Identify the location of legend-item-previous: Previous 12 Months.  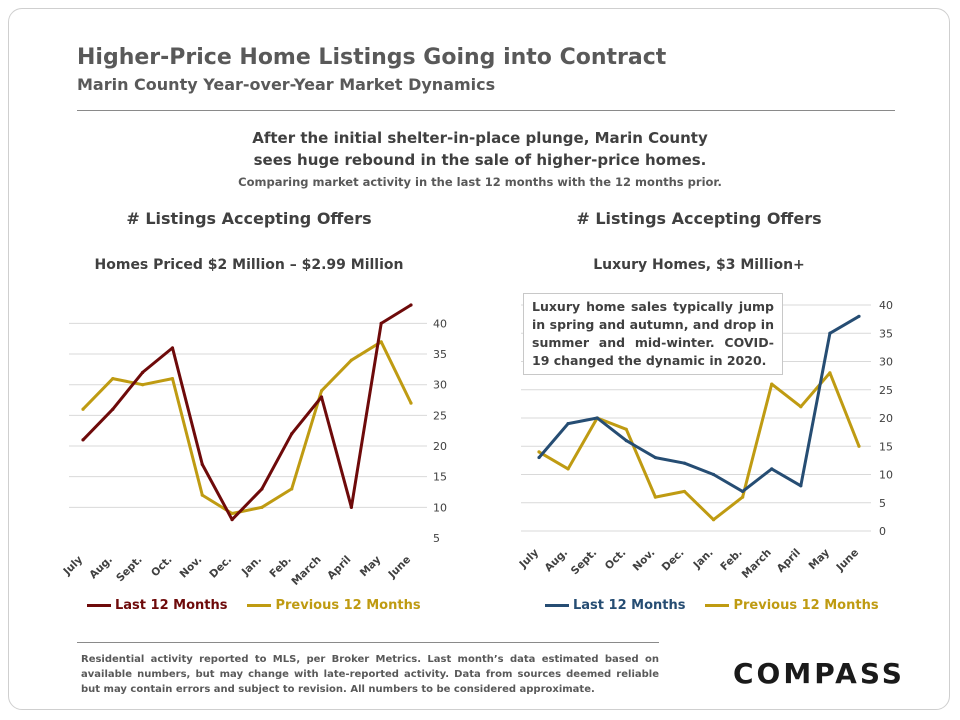
(792, 605).